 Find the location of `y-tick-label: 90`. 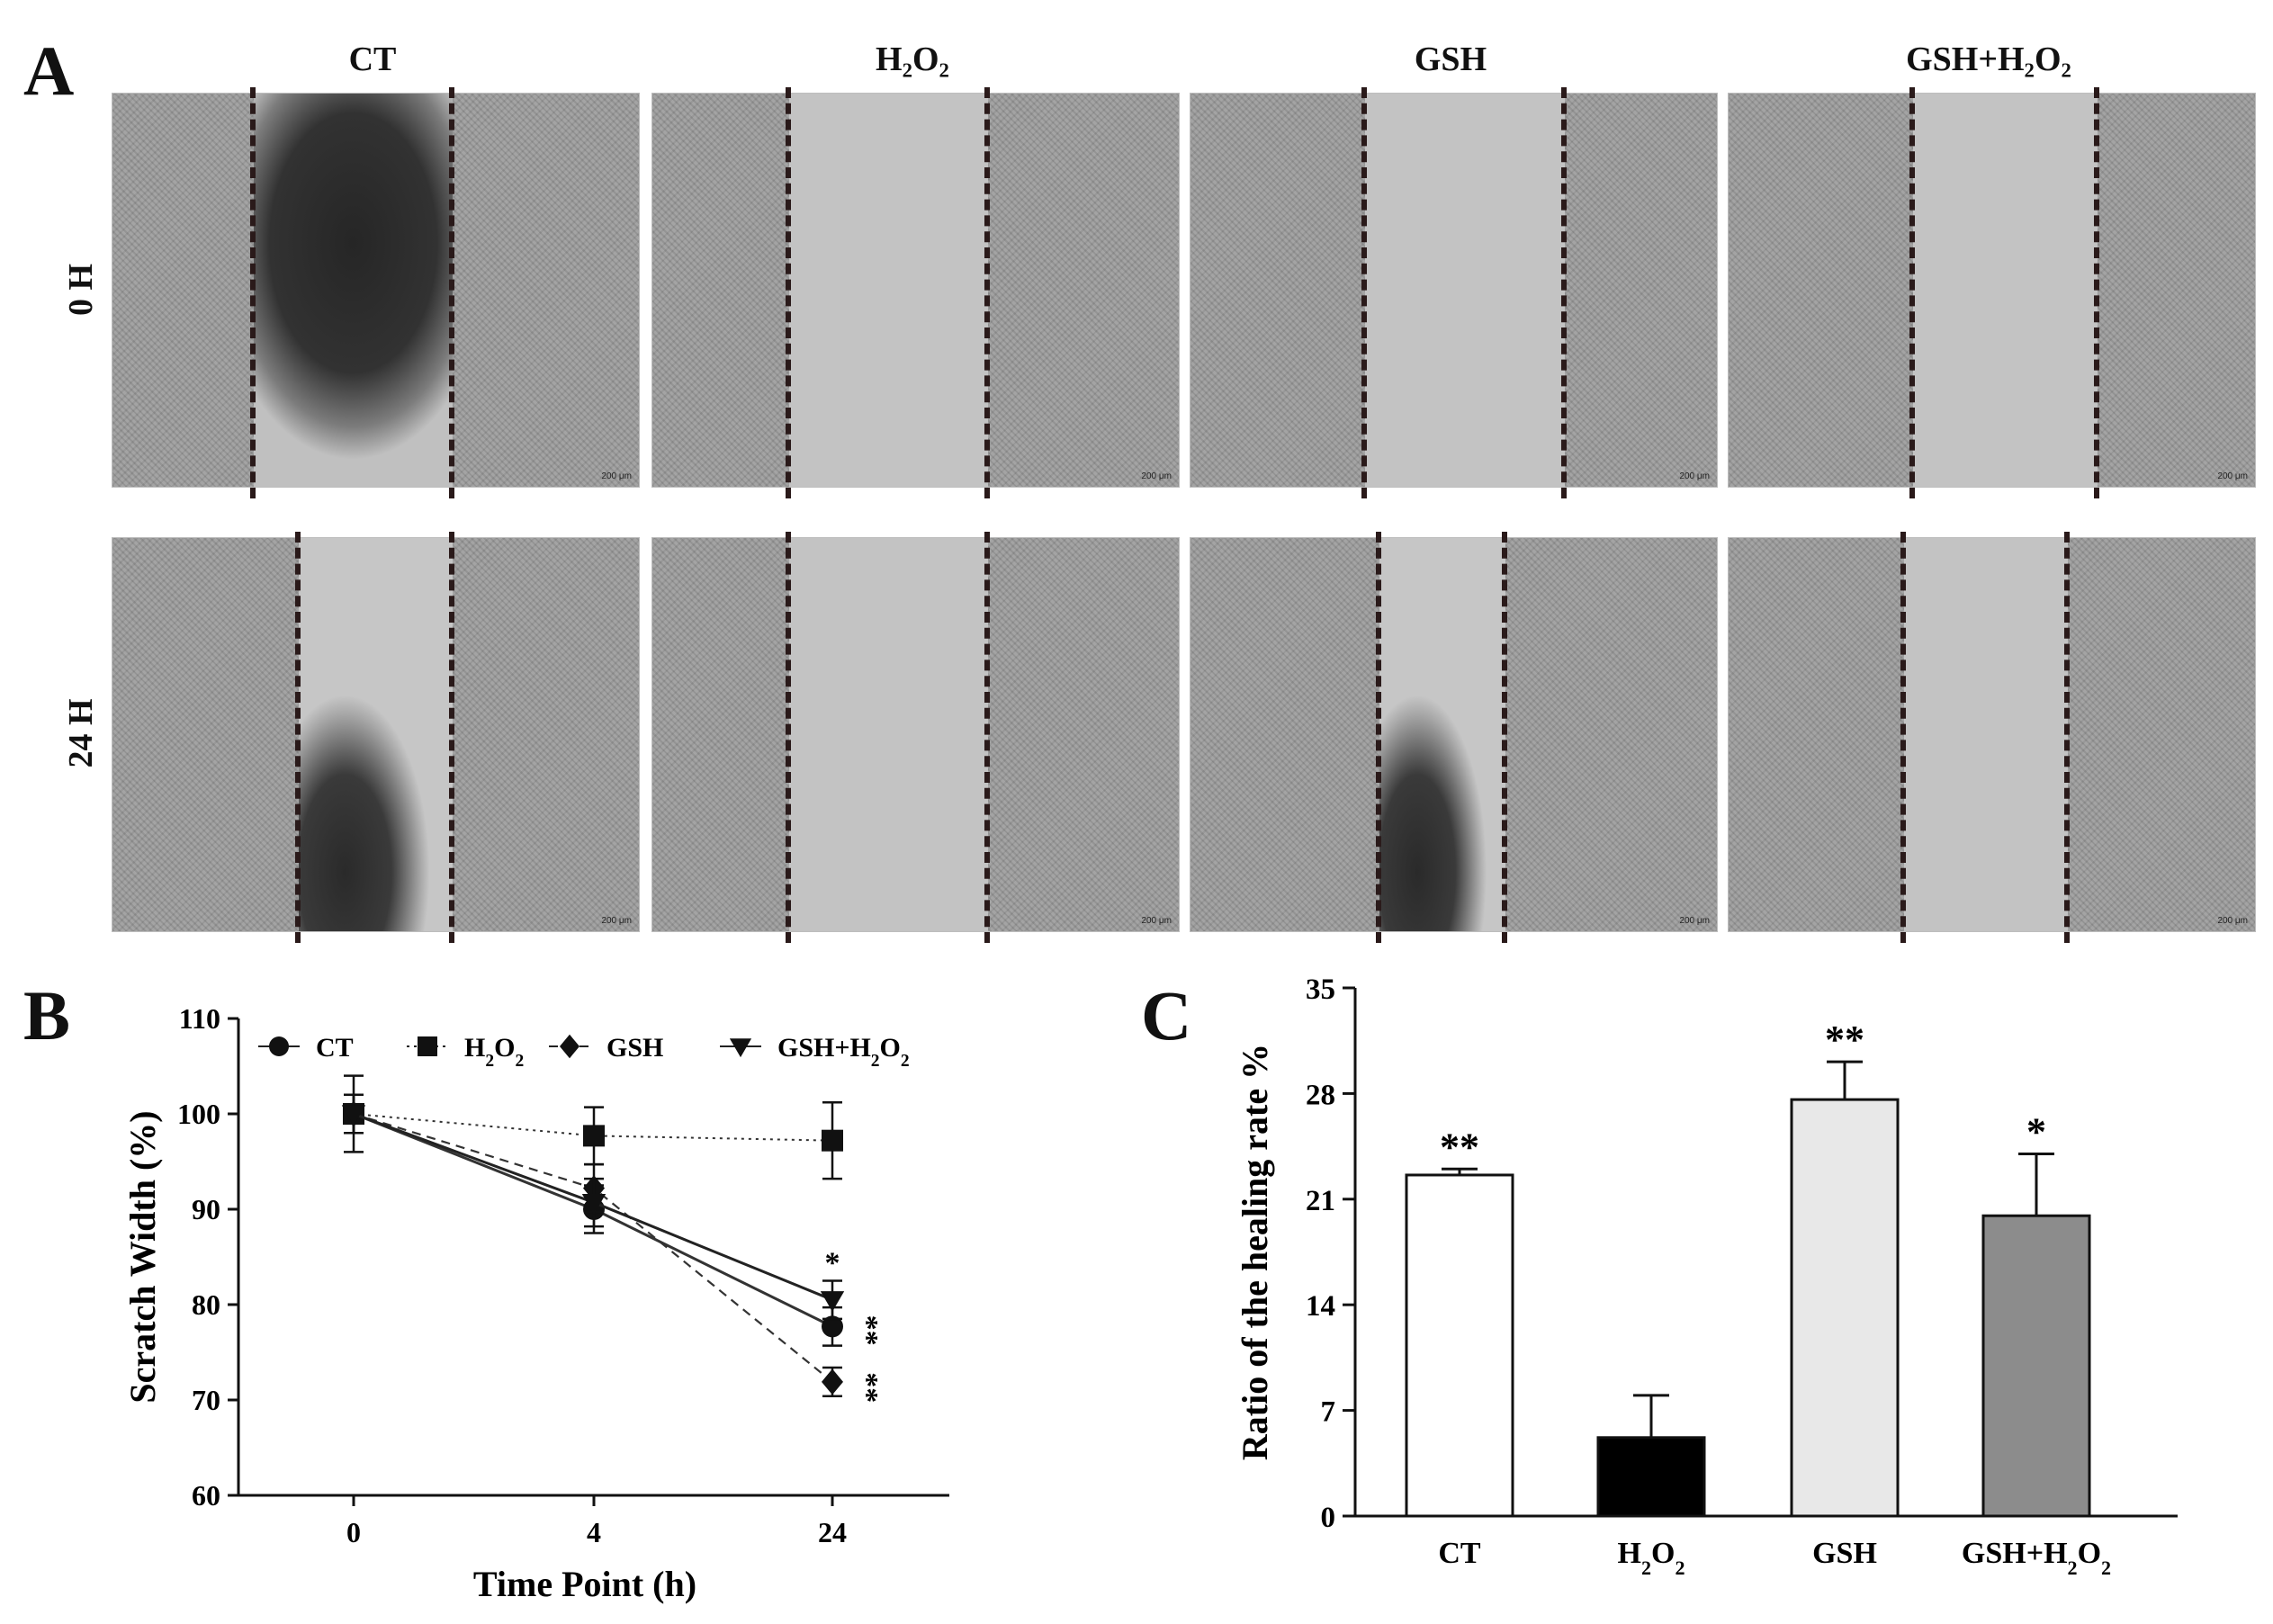

y-tick-label: 90 is located at coordinates (206, 1209).